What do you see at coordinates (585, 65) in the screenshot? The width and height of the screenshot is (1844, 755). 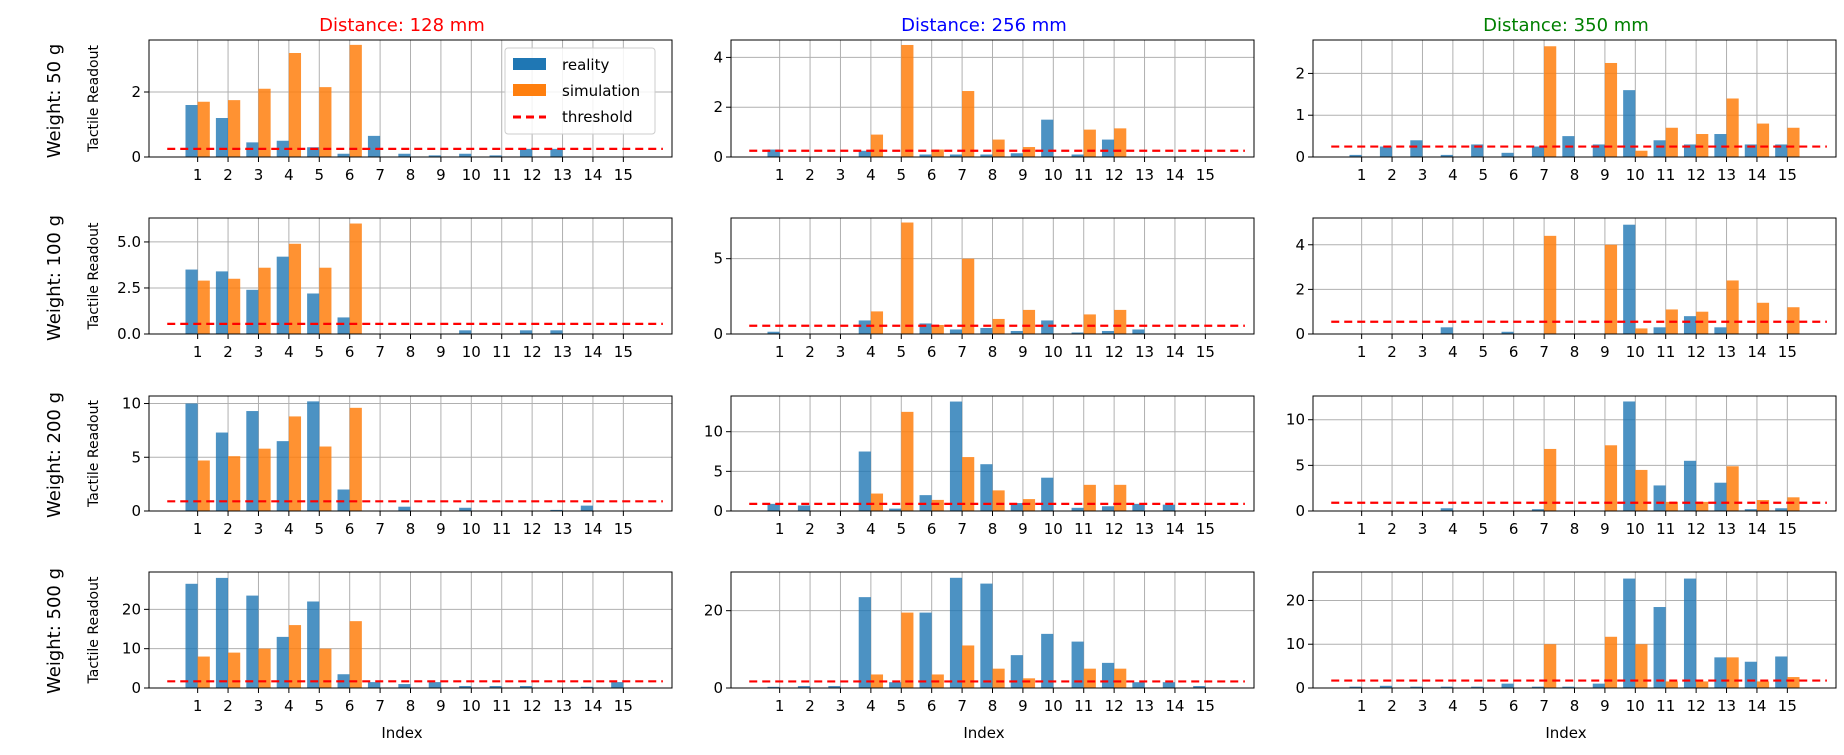 I see `legend-reality-label: reality` at bounding box center [585, 65].